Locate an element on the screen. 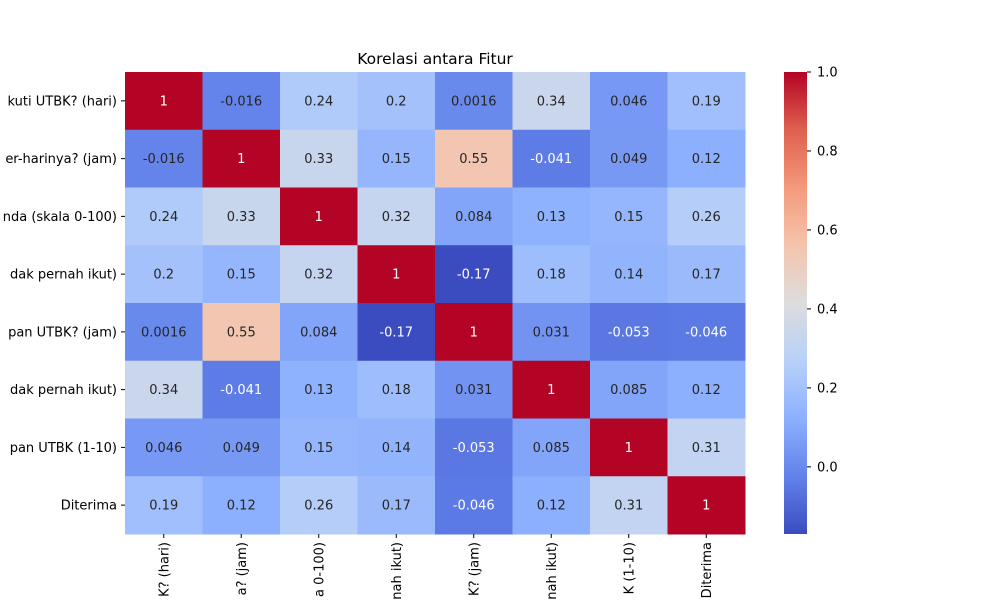 The image size is (1000, 600). colorbar-tick-label: 1.0 is located at coordinates (827, 73).